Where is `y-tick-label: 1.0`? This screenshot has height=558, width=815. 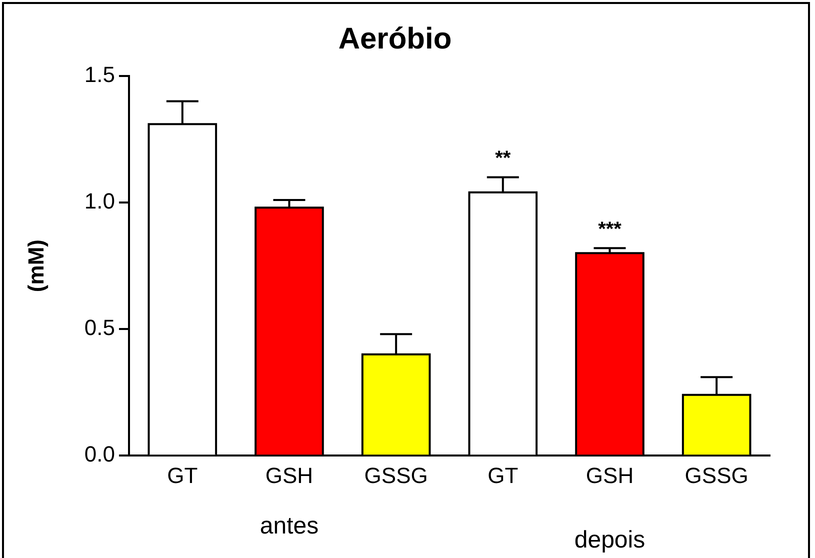
y-tick-label: 1.0 is located at coordinates (99, 201).